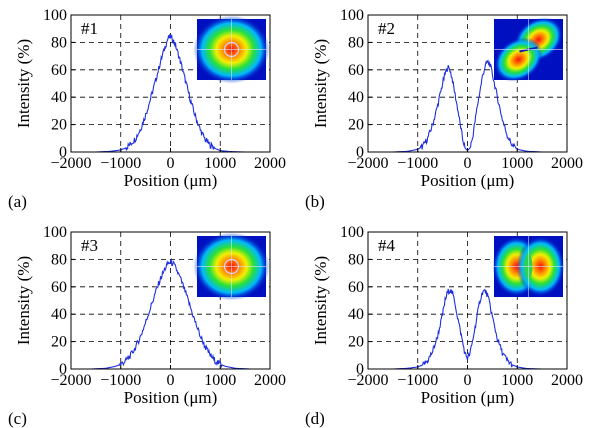  Describe the element at coordinates (315, 201) in the screenshot. I see `panel-letter: (b)` at that location.